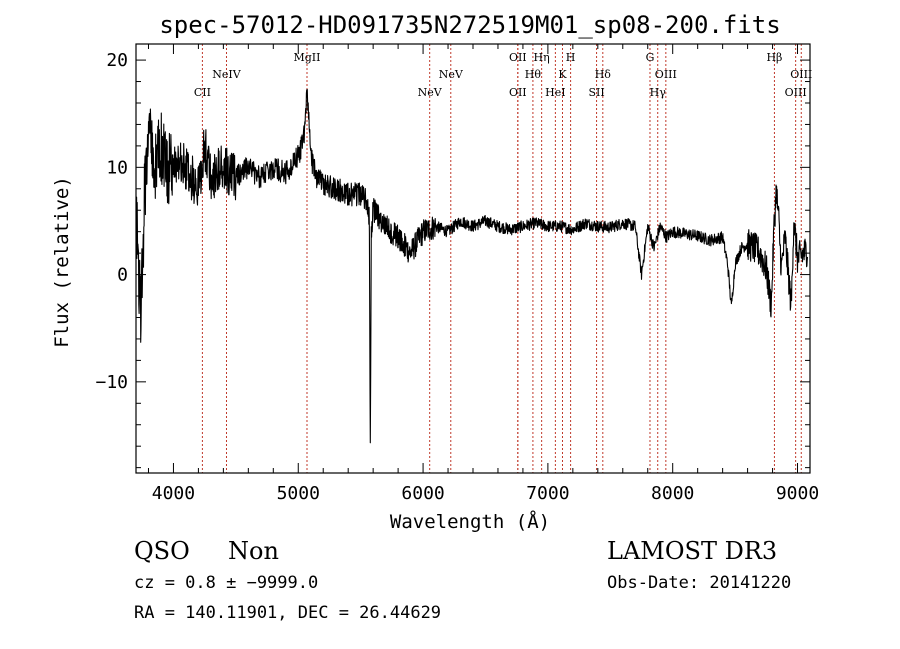  What do you see at coordinates (298, 493) in the screenshot?
I see `x-tick-label: 5000` at bounding box center [298, 493].